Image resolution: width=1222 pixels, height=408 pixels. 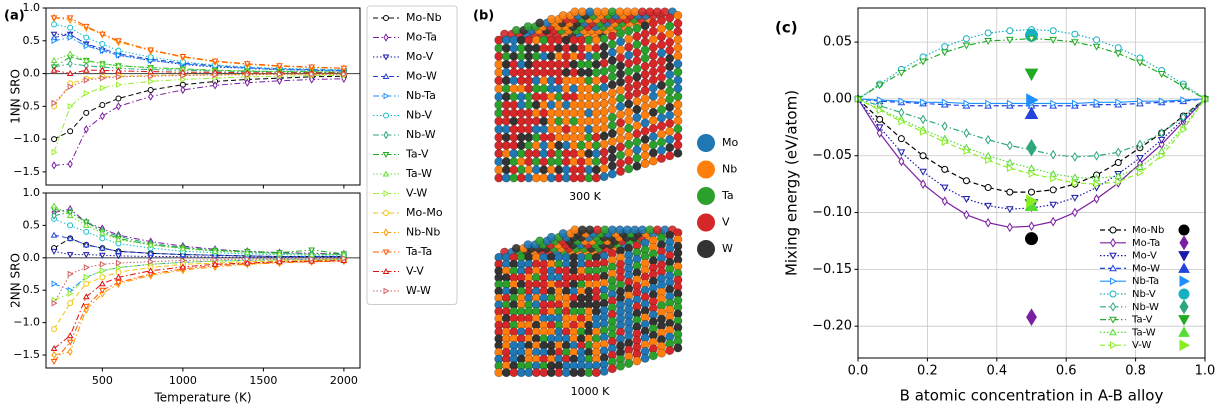 What do you see at coordinates (727, 248) in the screenshot?
I see `element-label: W` at bounding box center [727, 248].